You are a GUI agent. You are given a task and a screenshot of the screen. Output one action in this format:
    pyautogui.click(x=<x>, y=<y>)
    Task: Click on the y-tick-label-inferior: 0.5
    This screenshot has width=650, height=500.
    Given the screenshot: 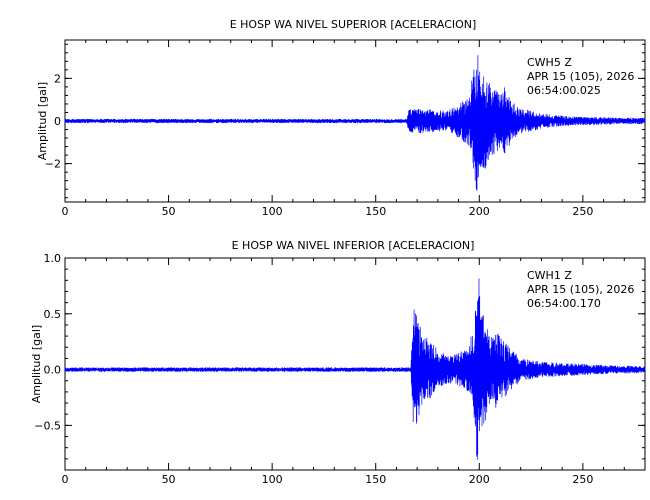 What is the action you would take?
    pyautogui.click(x=53, y=314)
    